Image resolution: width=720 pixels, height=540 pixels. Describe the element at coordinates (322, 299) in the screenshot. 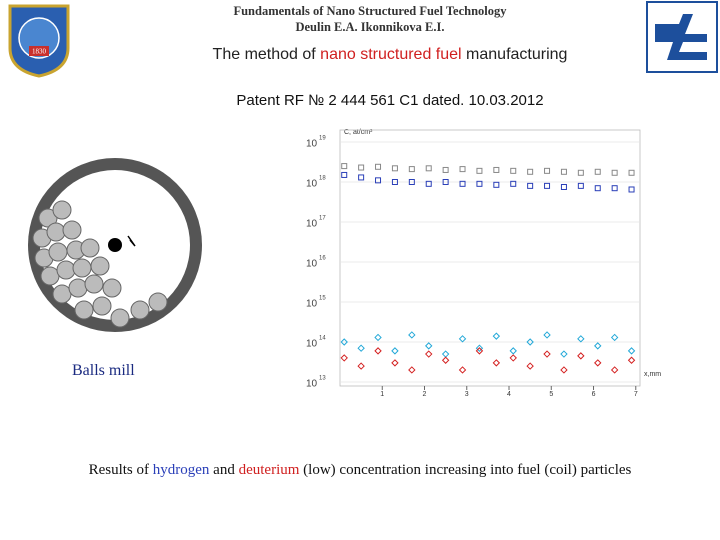

I see `y-tick-exponent: 15` at that location.